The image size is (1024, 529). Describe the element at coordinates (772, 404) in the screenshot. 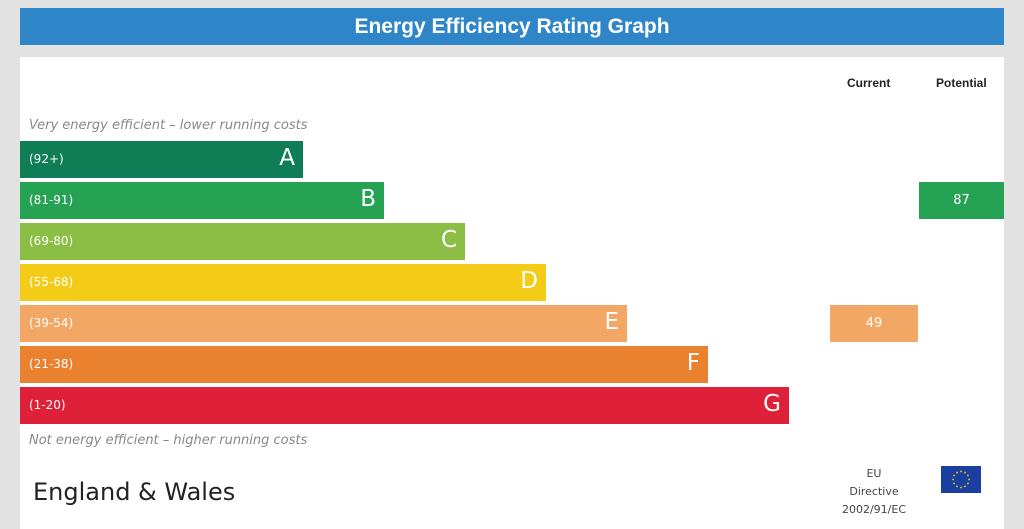

I see `band-letter: G` at that location.